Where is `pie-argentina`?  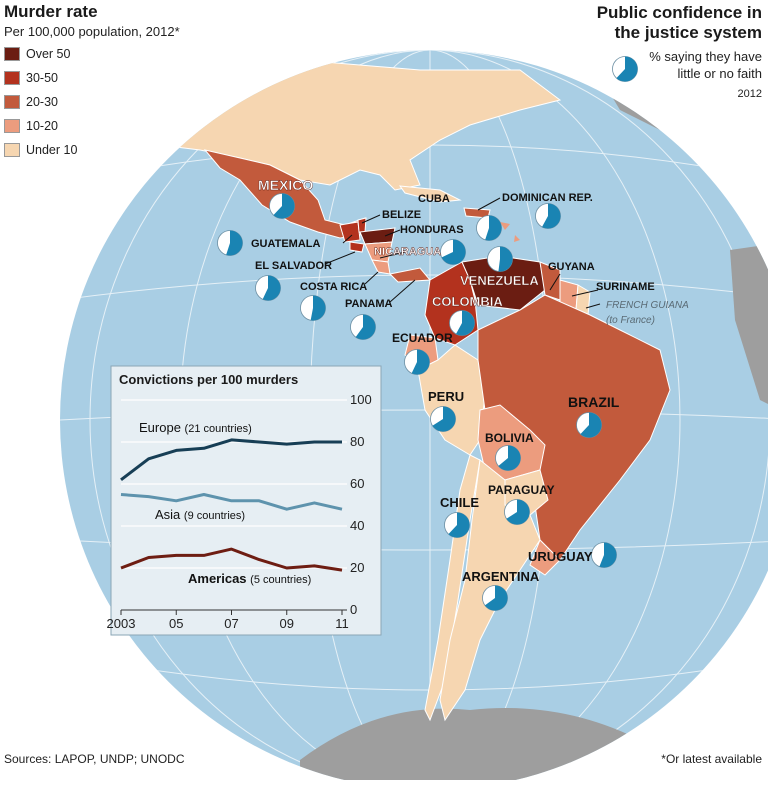 pie-argentina is located at coordinates (495, 598).